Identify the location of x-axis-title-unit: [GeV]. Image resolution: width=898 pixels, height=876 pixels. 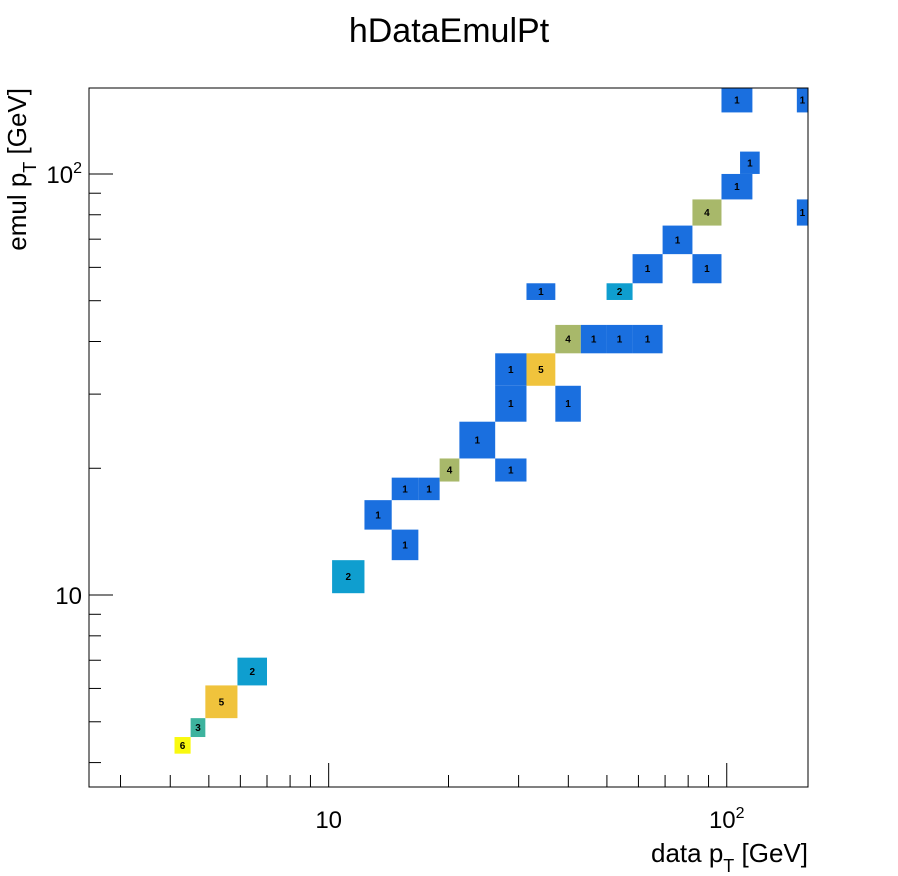
(771, 853).